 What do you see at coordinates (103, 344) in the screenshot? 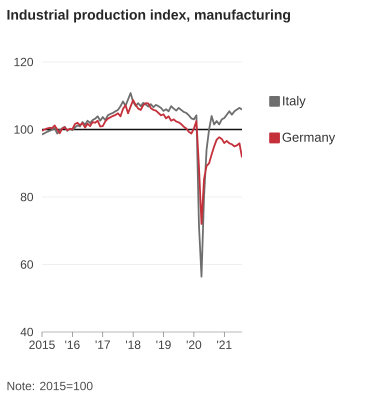
I see `x-tick-label: '17` at bounding box center [103, 344].